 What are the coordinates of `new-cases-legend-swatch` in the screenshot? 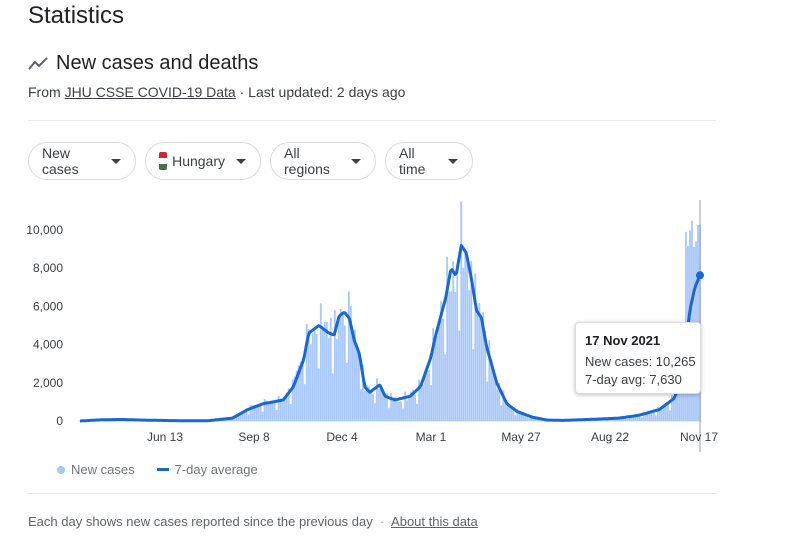 It's located at (61, 469).